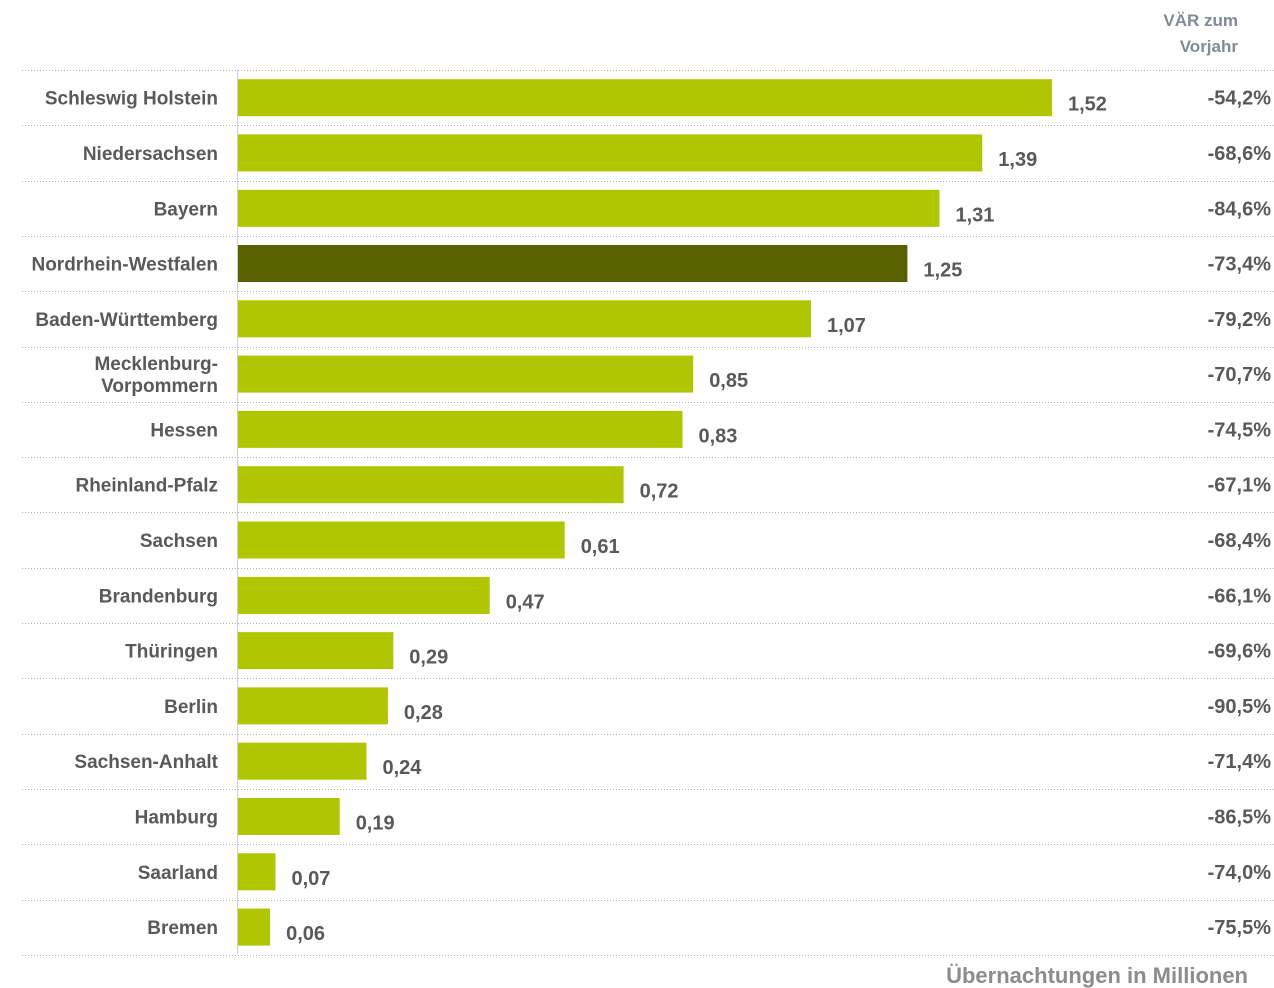 The image size is (1274, 988). I want to click on bar-nordrhein-westfalen, so click(573, 263).